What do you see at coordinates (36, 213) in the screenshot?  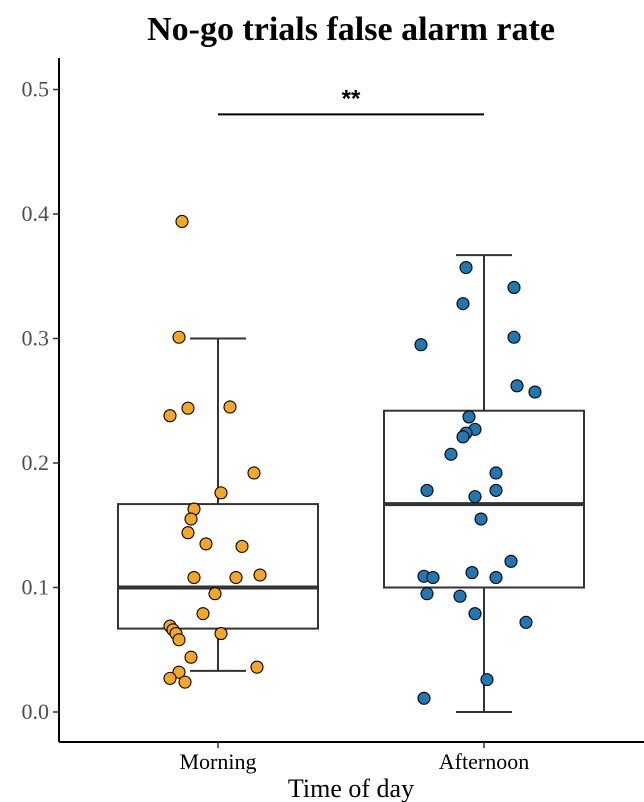 I see `y-tick-label: 0.4` at bounding box center [36, 213].